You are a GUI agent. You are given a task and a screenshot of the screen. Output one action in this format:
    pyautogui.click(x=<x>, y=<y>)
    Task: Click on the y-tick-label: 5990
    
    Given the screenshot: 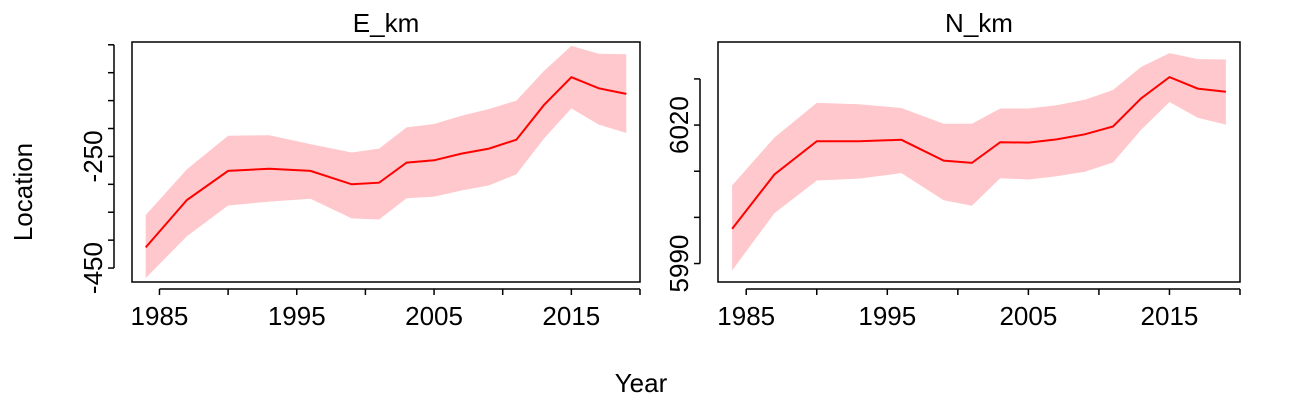 What is the action you would take?
    pyautogui.click(x=679, y=264)
    